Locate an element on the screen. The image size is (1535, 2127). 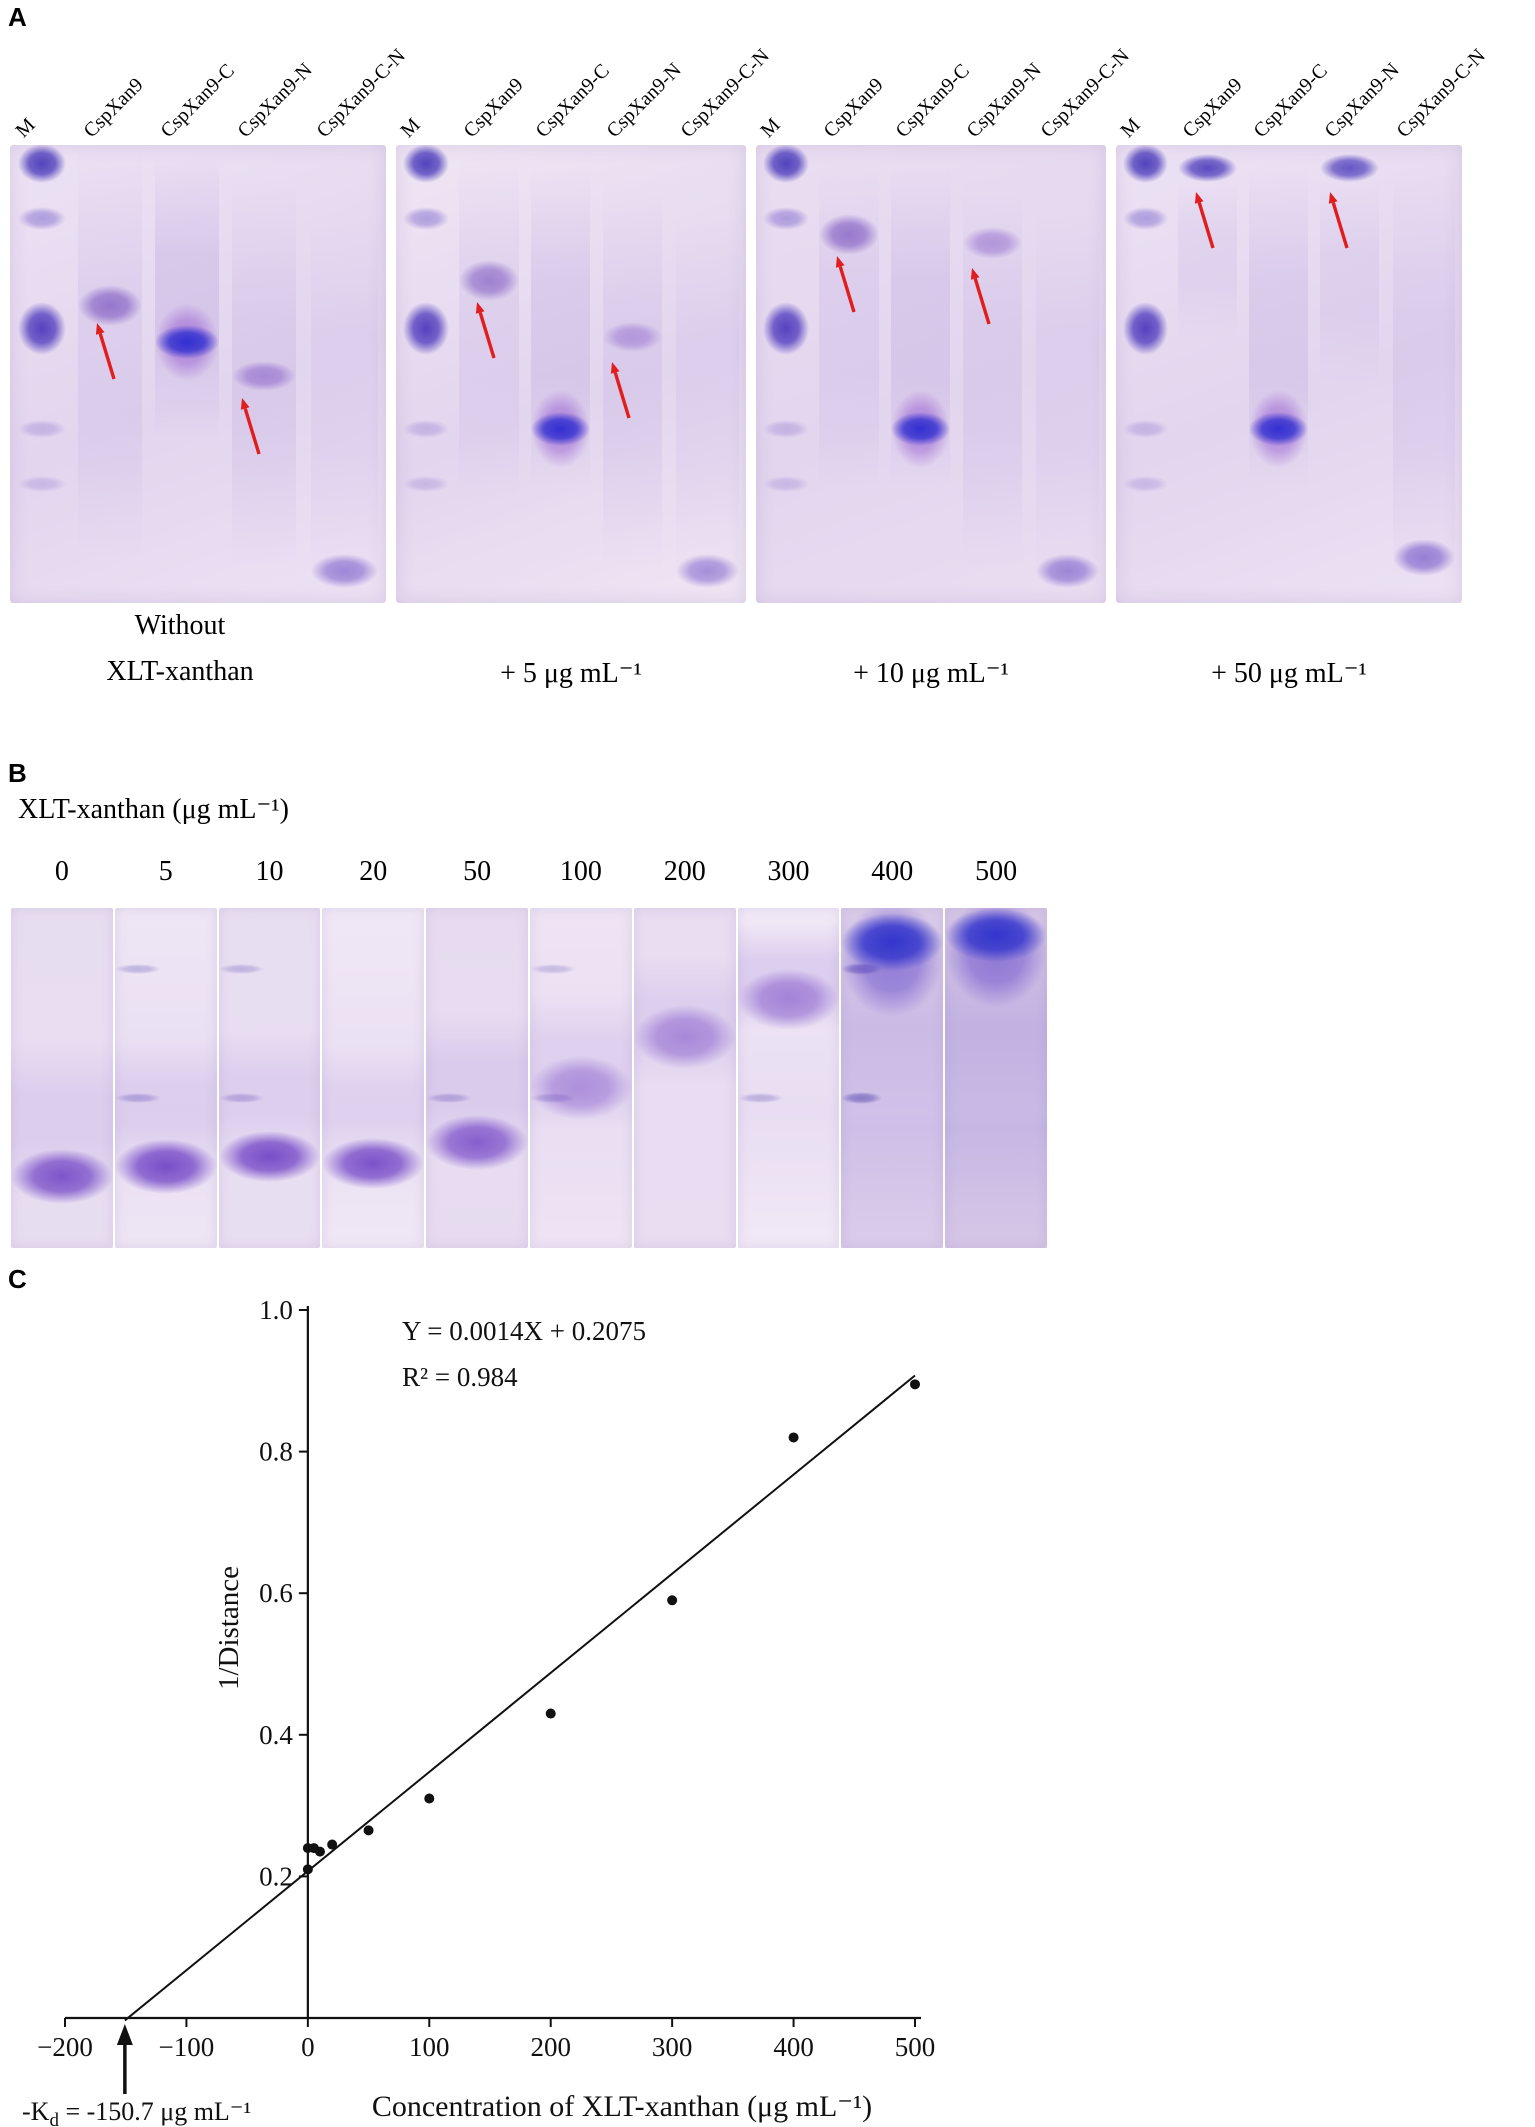
lane-concentration-label: 10 is located at coordinates (269, 871).